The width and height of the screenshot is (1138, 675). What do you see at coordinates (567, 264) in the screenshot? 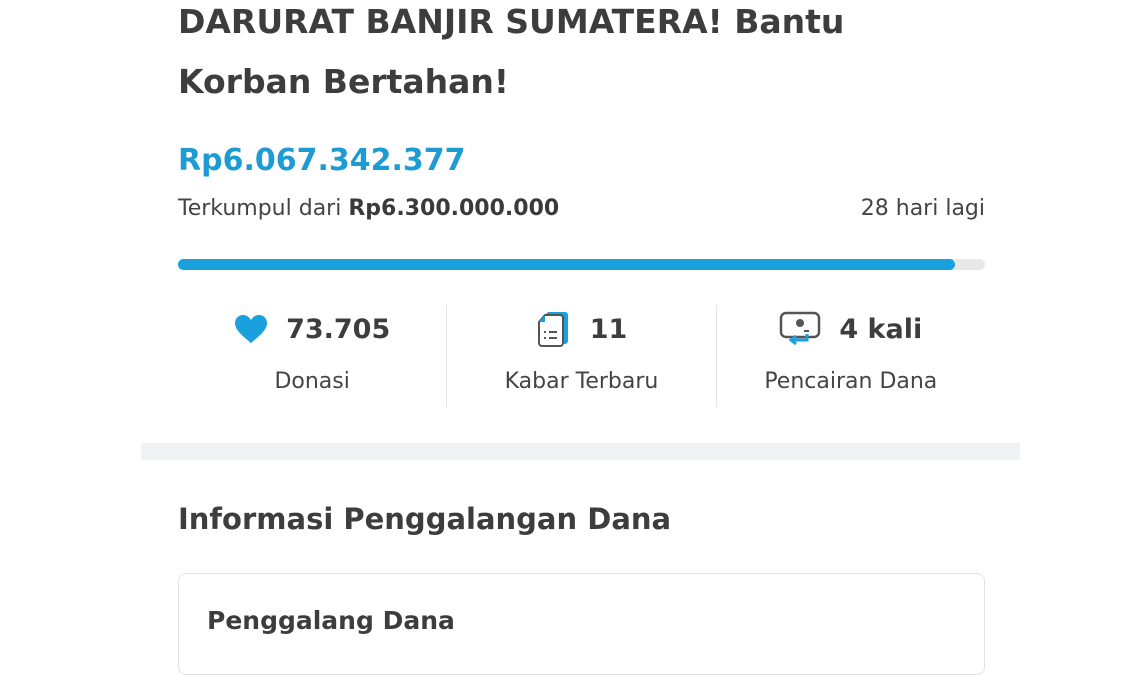
I see `progress-fill` at bounding box center [567, 264].